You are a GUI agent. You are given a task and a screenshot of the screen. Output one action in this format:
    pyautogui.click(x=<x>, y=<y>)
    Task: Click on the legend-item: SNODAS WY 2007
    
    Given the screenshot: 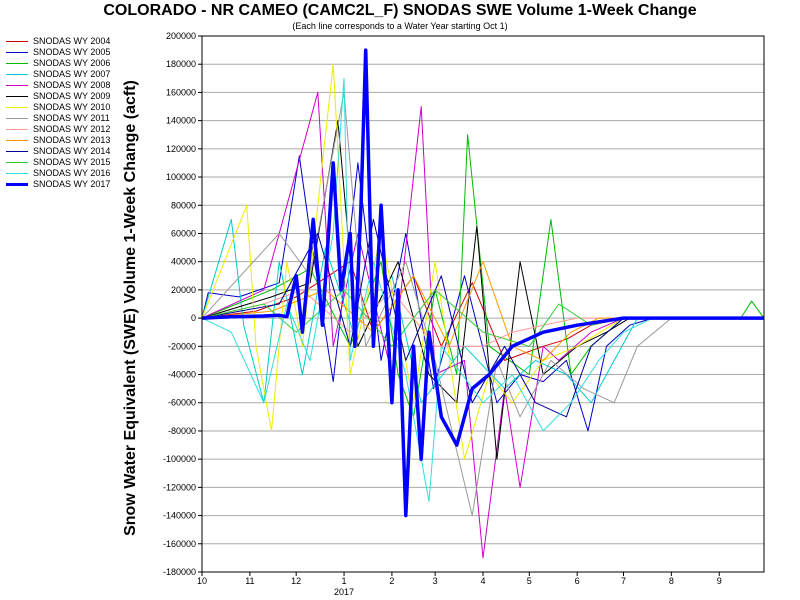 What is the action you would take?
    pyautogui.click(x=76, y=74)
    